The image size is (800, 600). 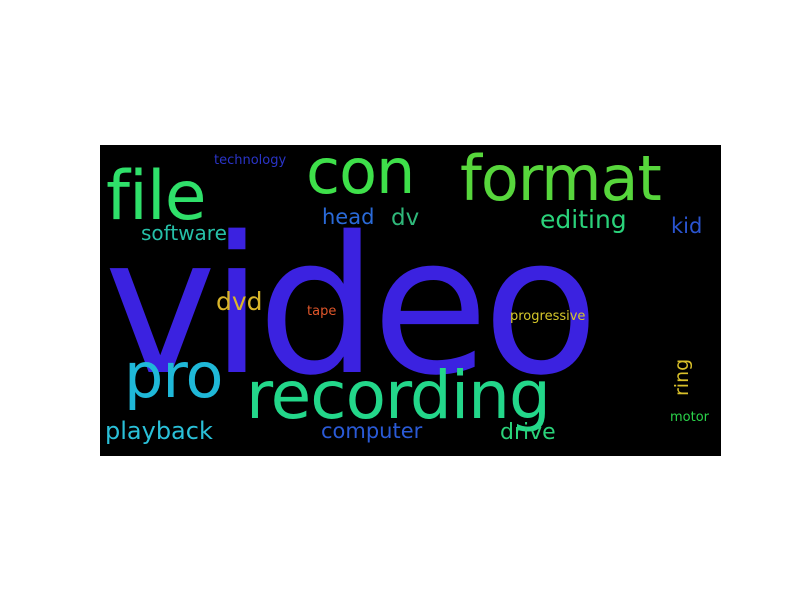 I want to click on word-computer: computer, so click(x=372, y=431).